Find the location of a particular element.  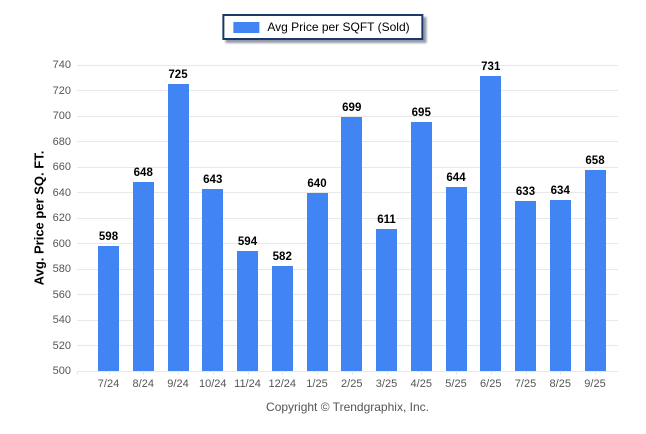

copyright-text: Copyright © Trendgraphix, Inc. is located at coordinates (347, 407).